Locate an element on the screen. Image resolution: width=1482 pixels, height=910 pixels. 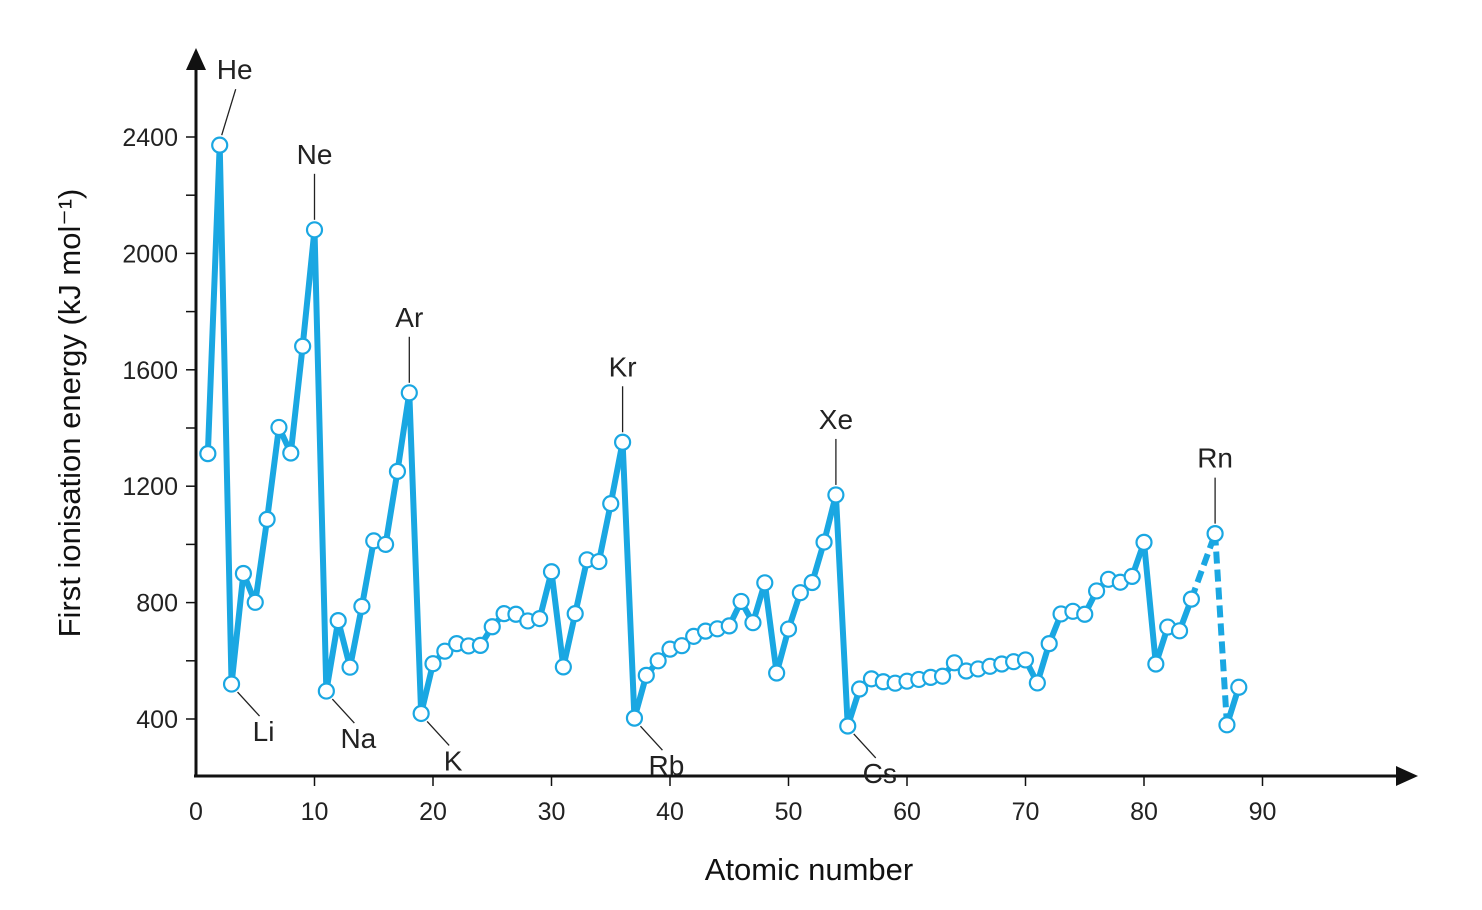
element-label-na: Na is located at coordinates (358, 738).